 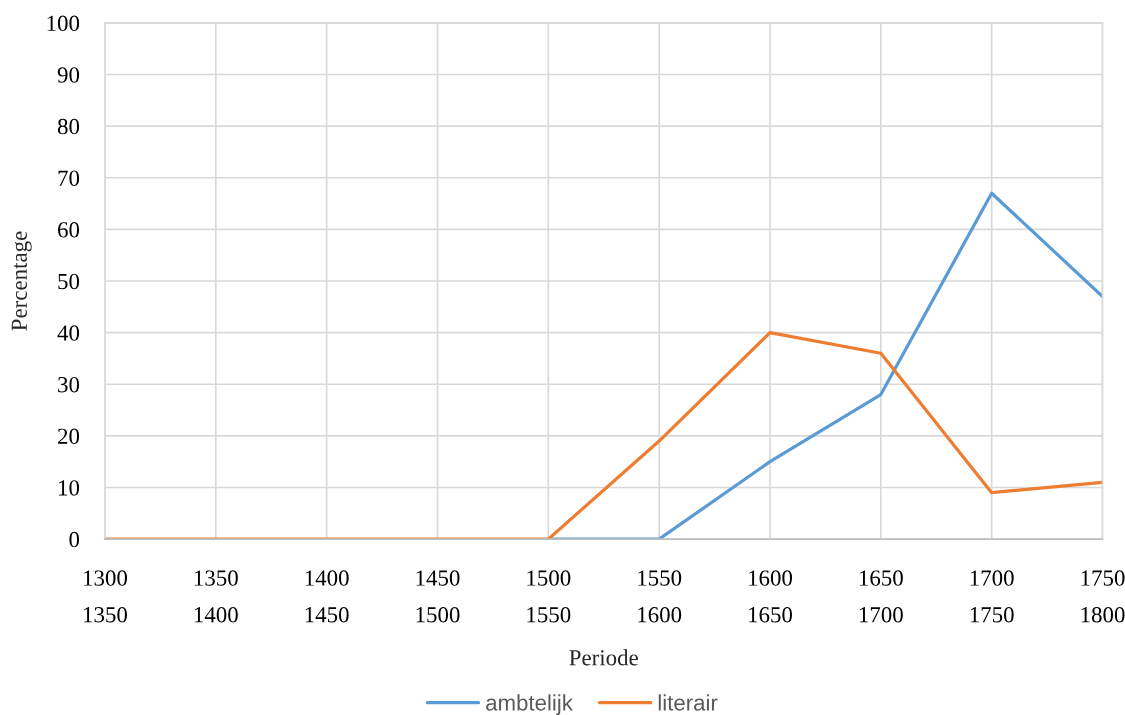 What do you see at coordinates (68, 126) in the screenshot?
I see `y-tick-label: 80` at bounding box center [68, 126].